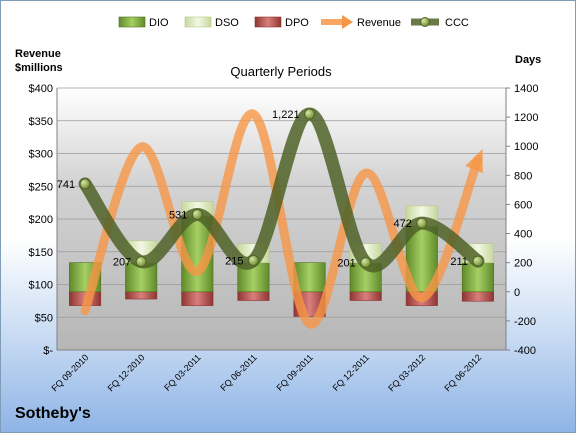  What do you see at coordinates (523, 205) in the screenshot?
I see `right-tick-label: 600` at bounding box center [523, 205].